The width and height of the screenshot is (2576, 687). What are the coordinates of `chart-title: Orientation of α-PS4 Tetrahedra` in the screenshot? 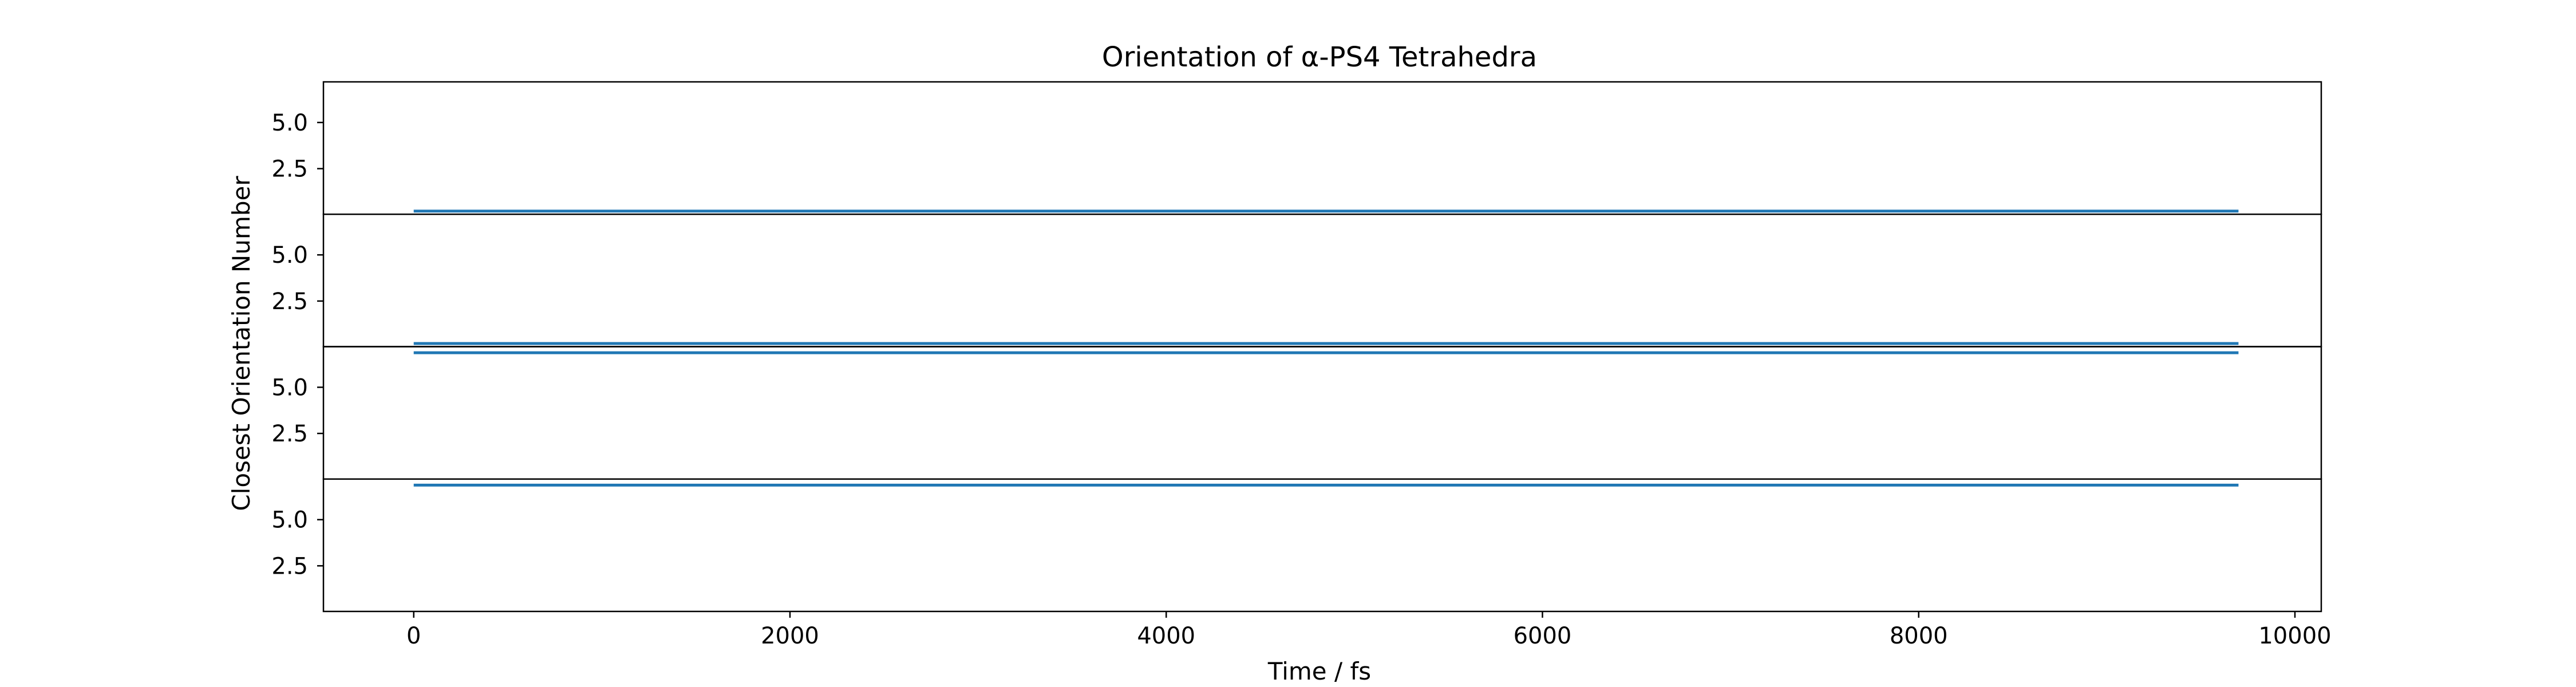 It's located at (1319, 57).